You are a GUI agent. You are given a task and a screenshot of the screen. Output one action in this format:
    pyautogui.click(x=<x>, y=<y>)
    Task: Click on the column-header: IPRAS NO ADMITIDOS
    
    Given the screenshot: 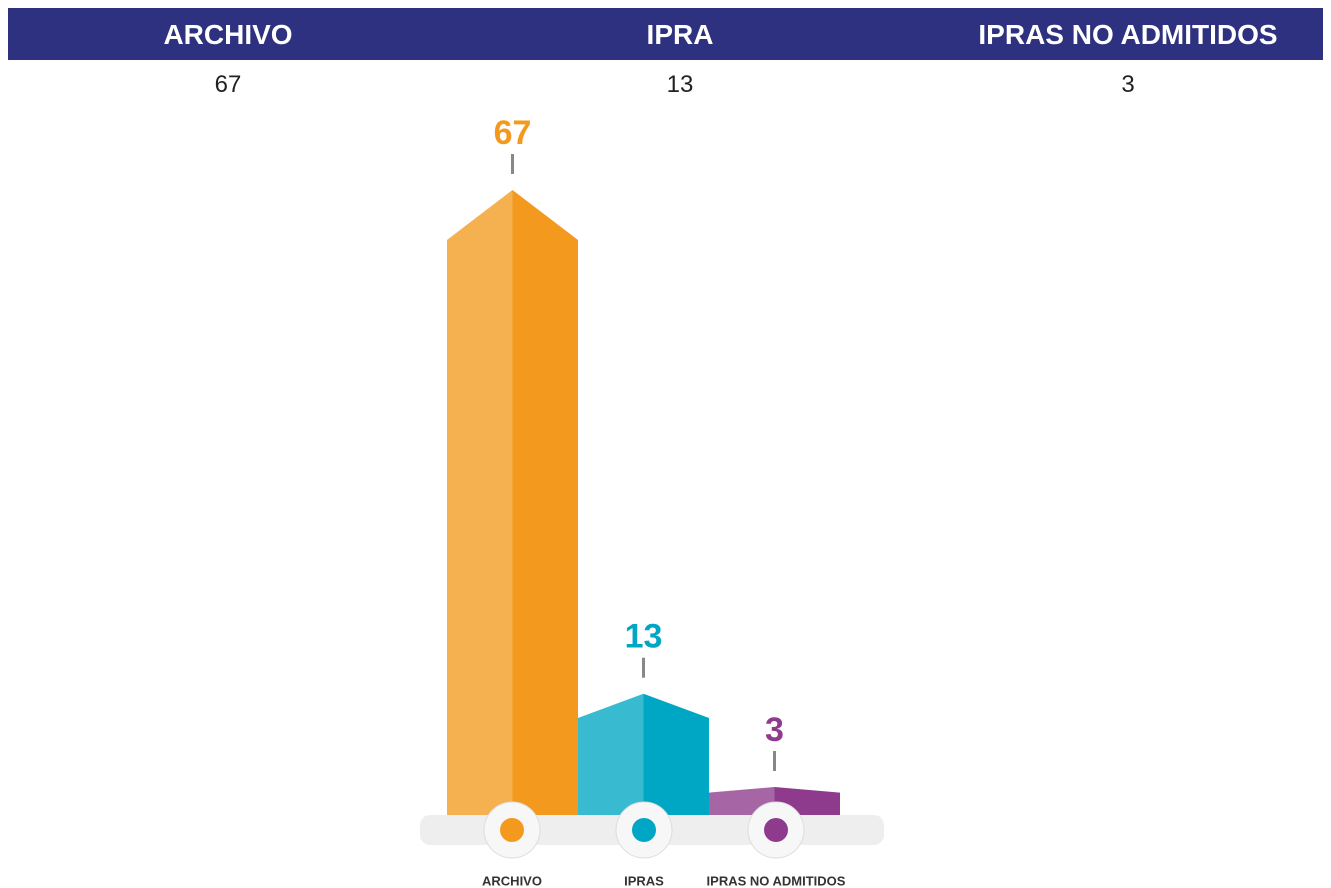 What is the action you would take?
    pyautogui.click(x=1128, y=34)
    